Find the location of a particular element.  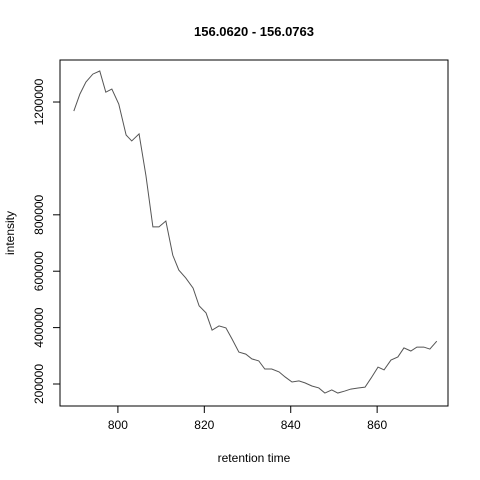

x-tick-label: 800 is located at coordinates (118, 425).